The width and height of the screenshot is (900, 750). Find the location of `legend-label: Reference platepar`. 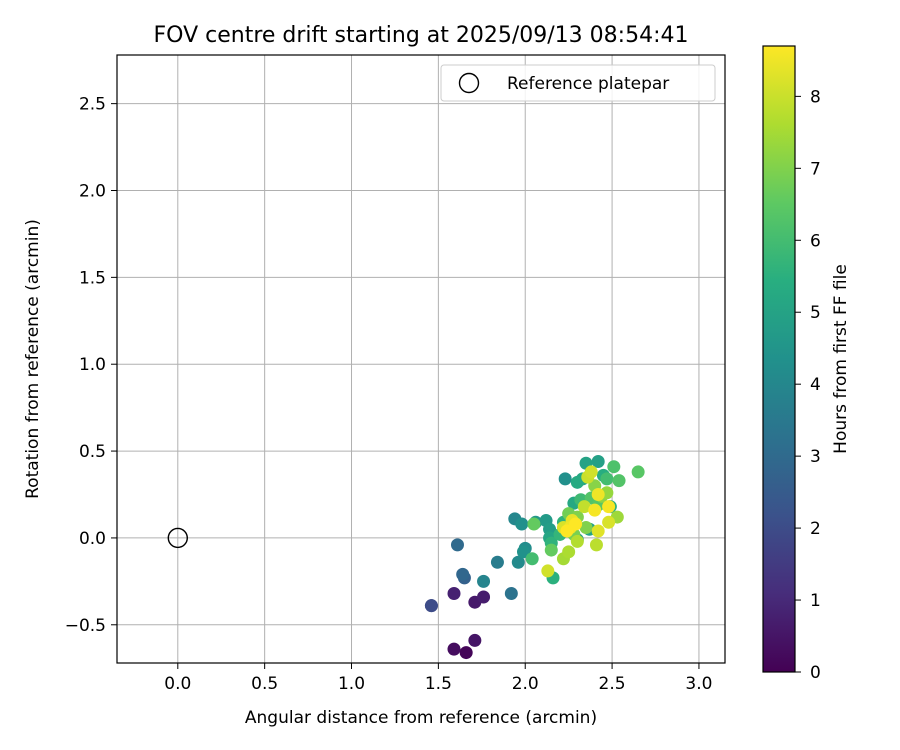

legend-label: Reference platepar is located at coordinates (588, 84).